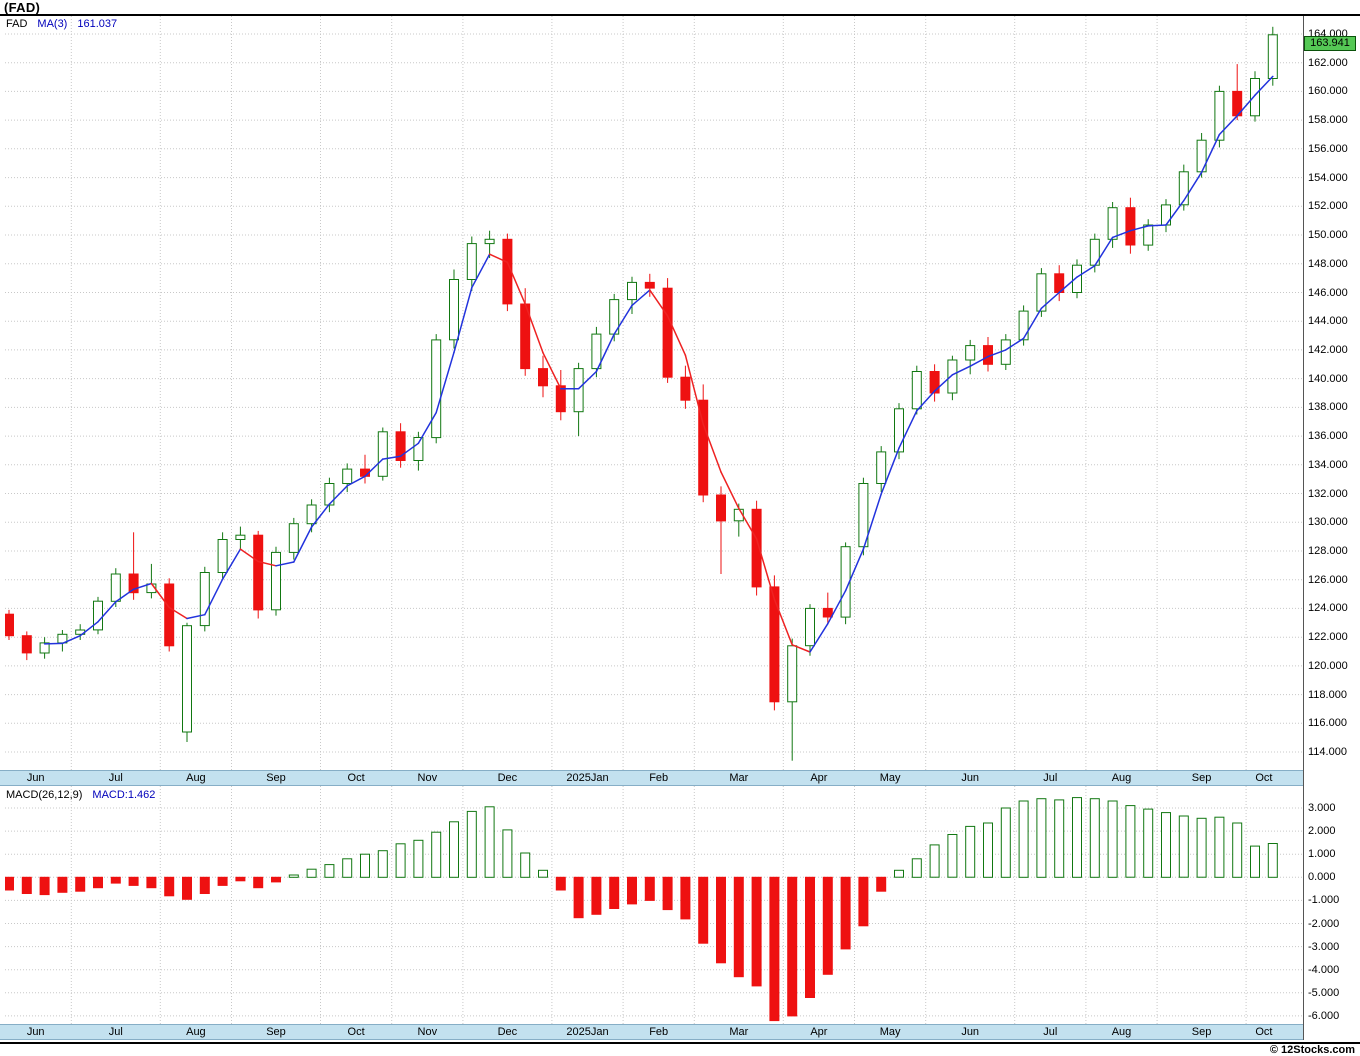 This screenshot has width=1360, height=1056. I want to click on macd-tick-label: -6.000, so click(1324, 1015).